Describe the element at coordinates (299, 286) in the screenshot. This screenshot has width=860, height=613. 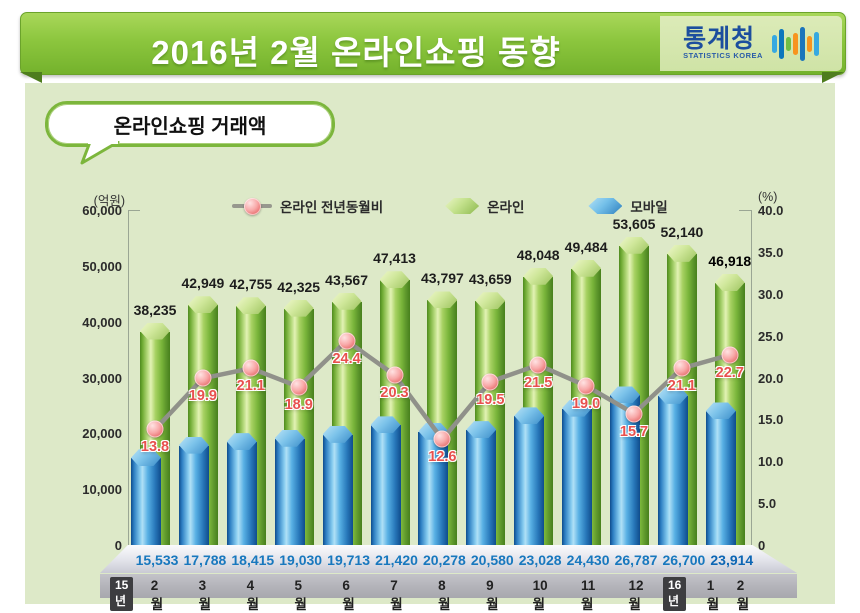
I see `online-value-label: 42,325` at that location.